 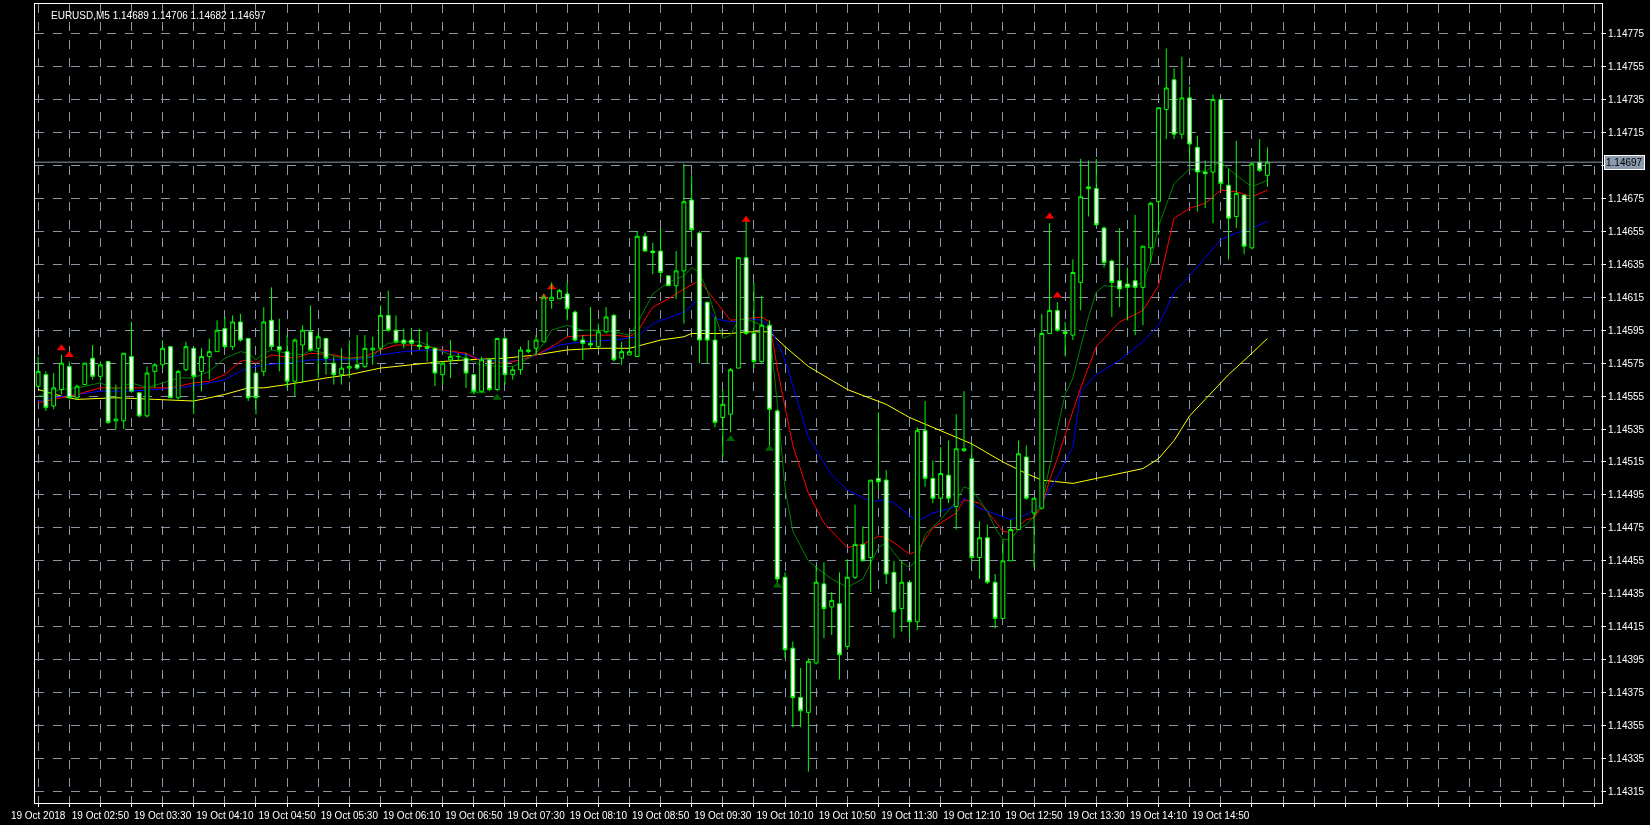 I want to click on y-tick-label: 1.14475, so click(x=1626, y=528).